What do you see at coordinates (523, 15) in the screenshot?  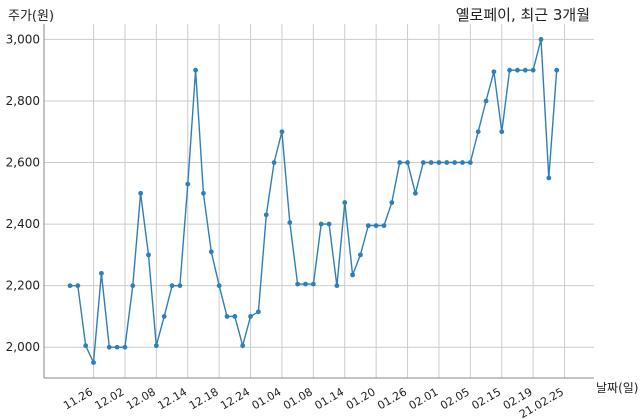 I see `chart-title: 옐로페이, 최근 3개월` at bounding box center [523, 15].